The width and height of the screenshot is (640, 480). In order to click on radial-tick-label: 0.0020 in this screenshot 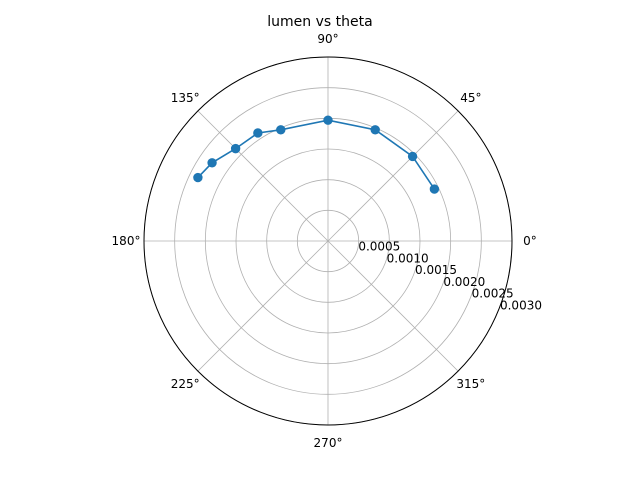, I will do `click(464, 282)`.